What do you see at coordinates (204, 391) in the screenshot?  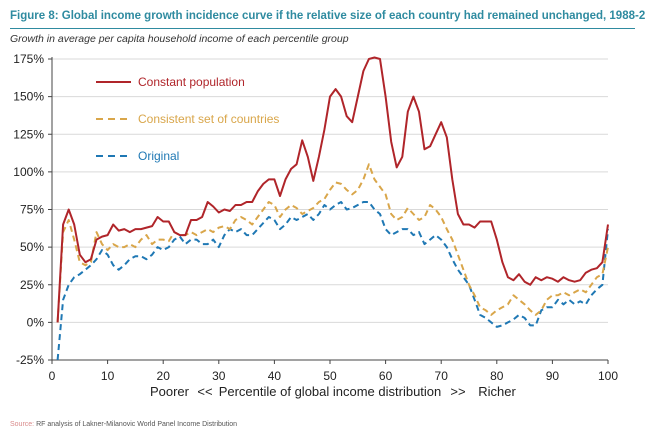 I see `x-title-left-arrows: <<` at bounding box center [204, 391].